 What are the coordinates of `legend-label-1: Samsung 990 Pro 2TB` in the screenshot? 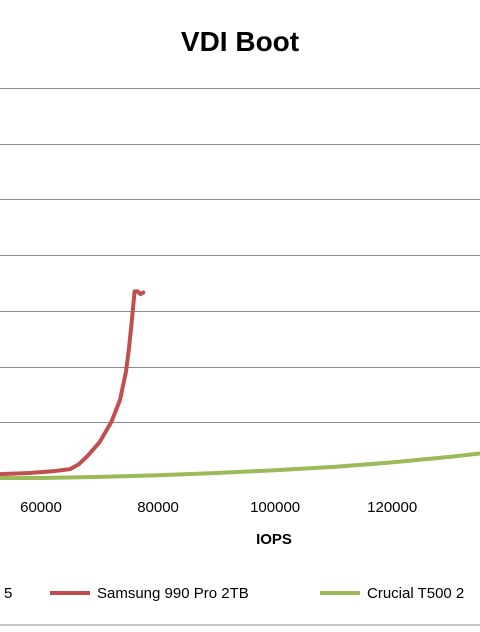 It's located at (173, 593).